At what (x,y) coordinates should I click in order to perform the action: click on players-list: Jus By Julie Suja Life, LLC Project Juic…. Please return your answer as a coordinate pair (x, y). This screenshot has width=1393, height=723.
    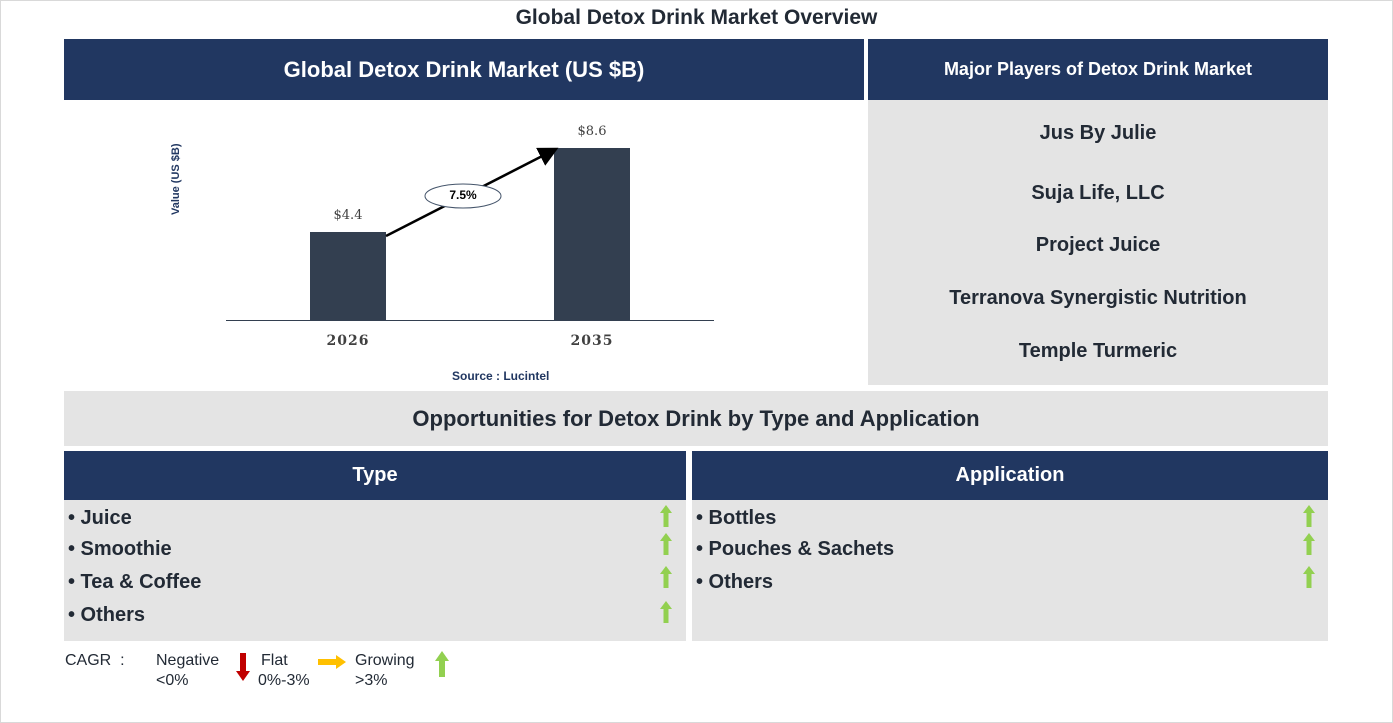
    Looking at the image, I should click on (1098, 242).